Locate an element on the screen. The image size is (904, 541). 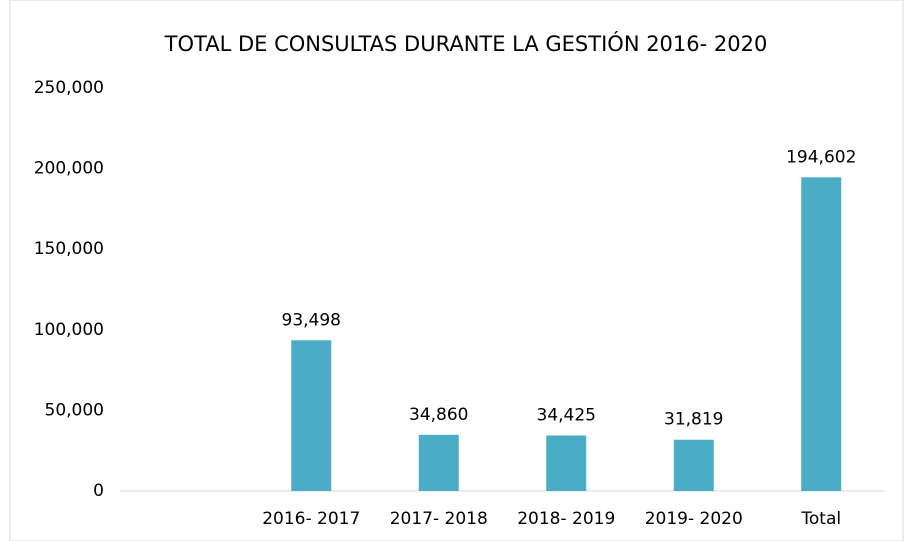
data-label: 34,860 is located at coordinates (438, 415).